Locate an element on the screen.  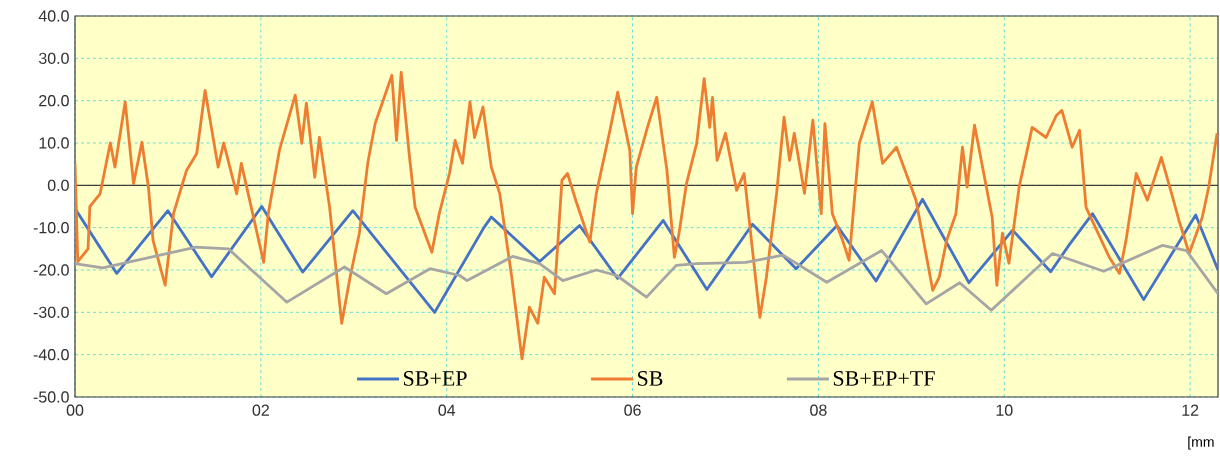
y-tick-label: 20.0 is located at coordinates (54, 101).